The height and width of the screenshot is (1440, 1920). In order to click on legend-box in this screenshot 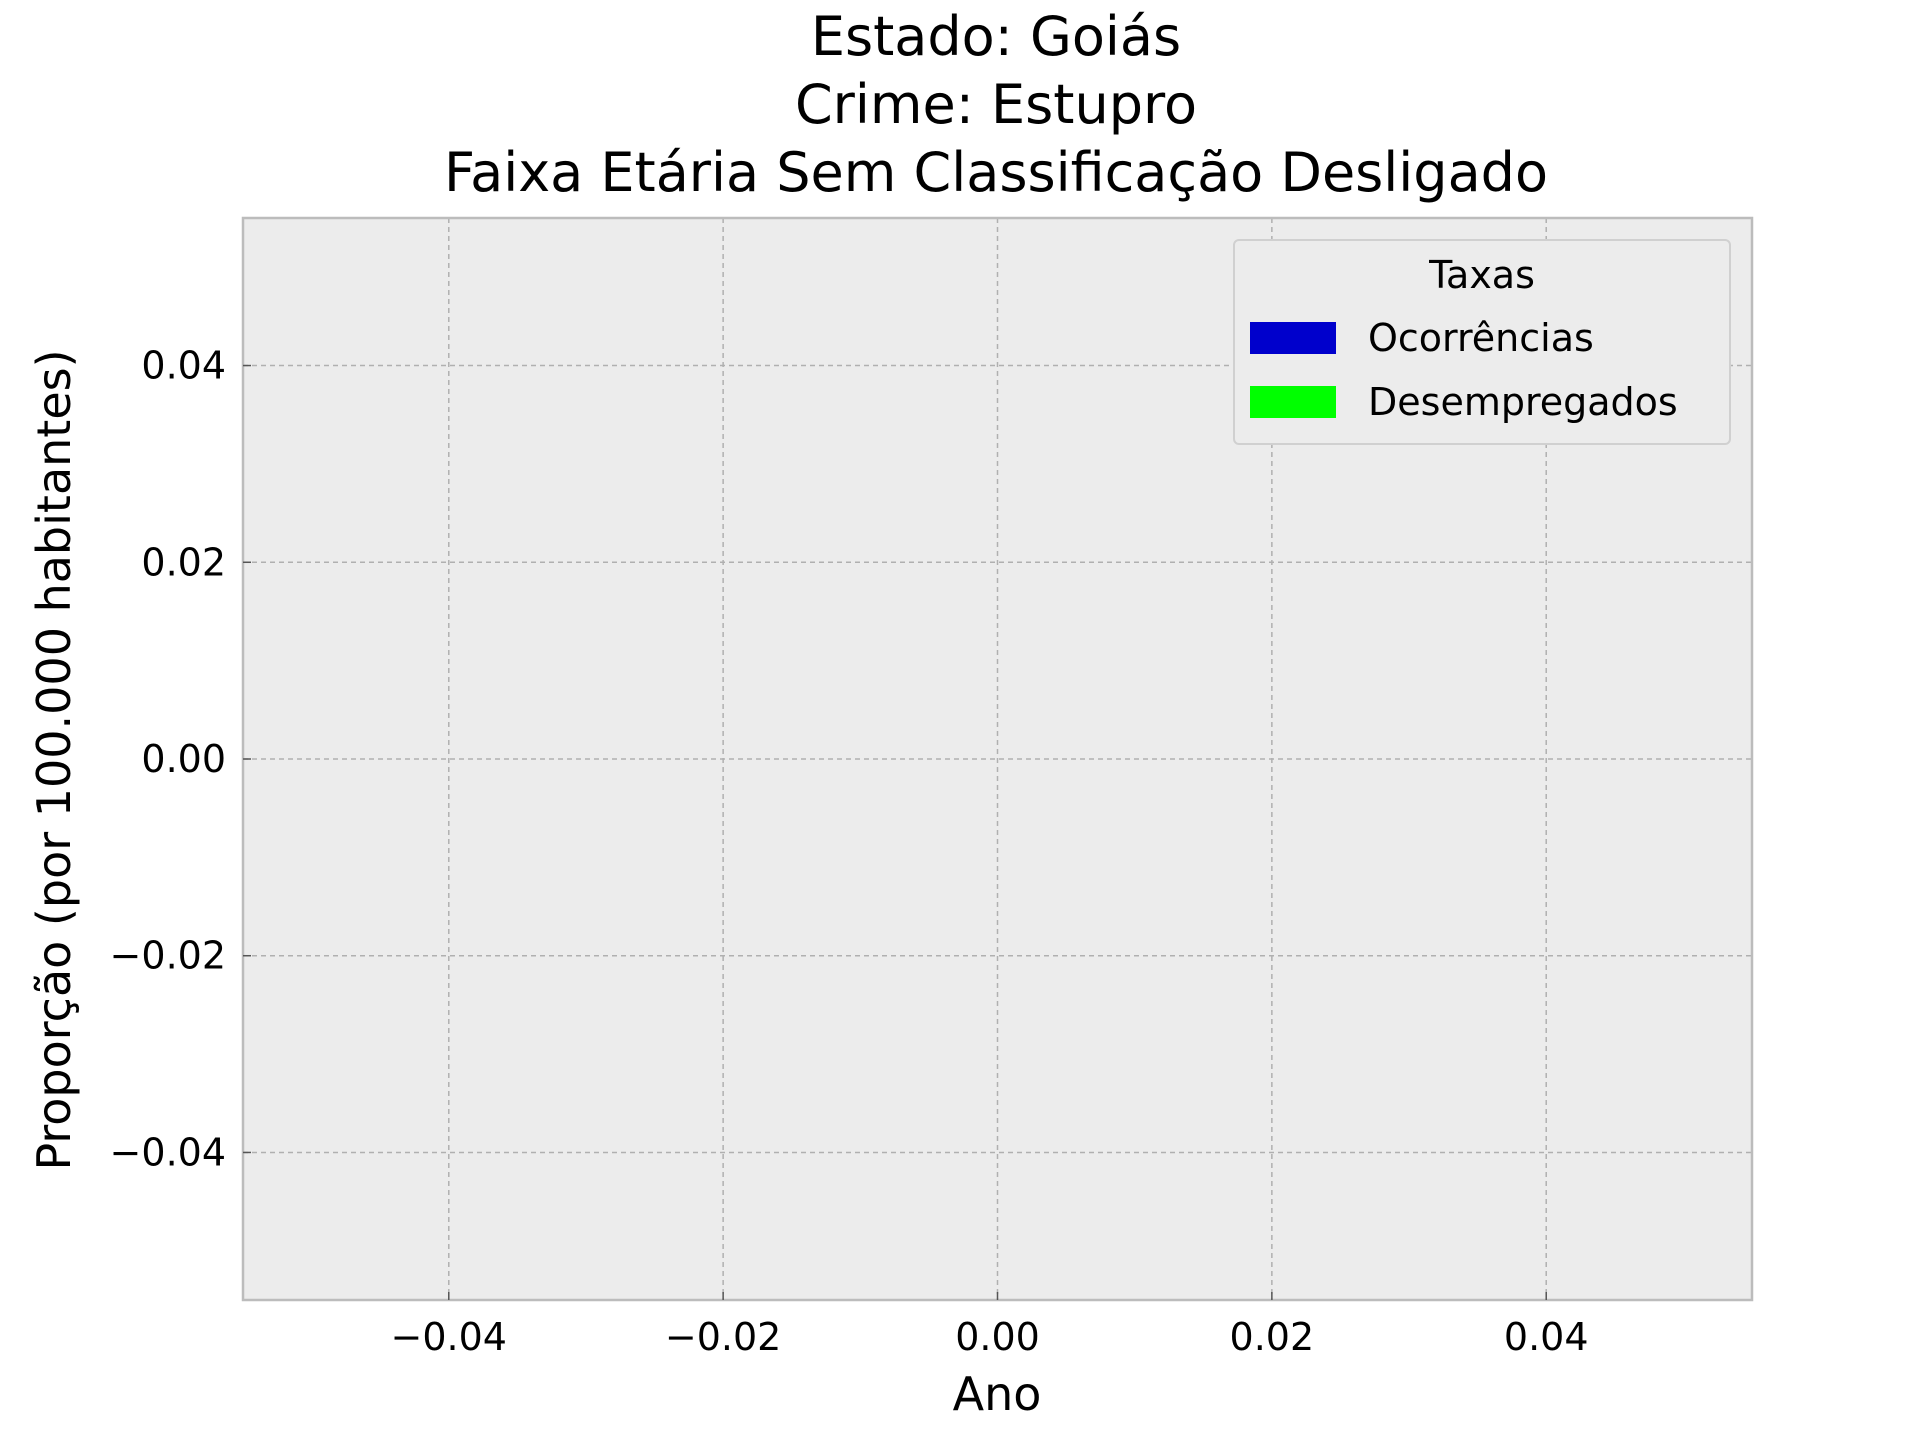, I will do `click(1482, 342)`.